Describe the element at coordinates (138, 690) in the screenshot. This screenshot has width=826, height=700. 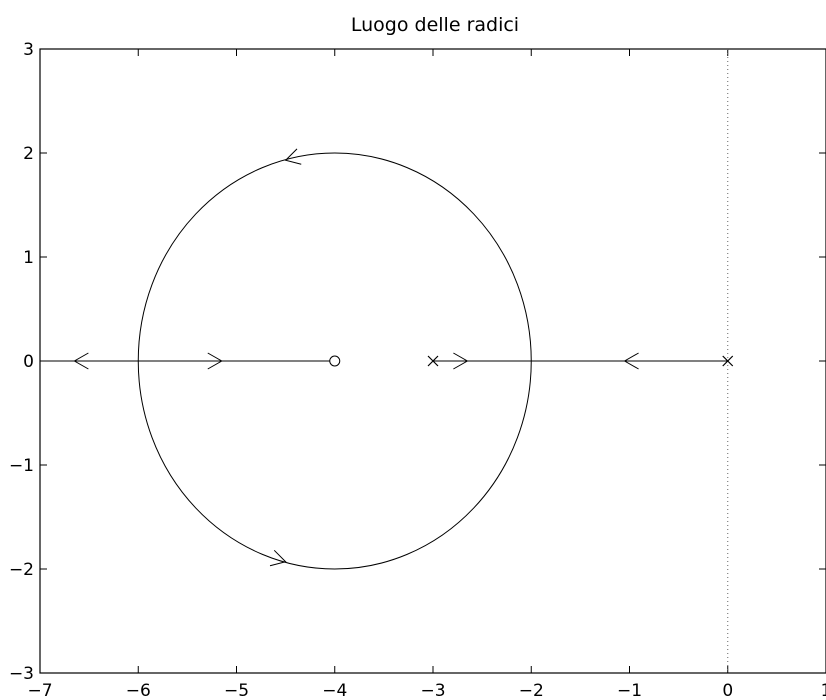
I see `x-tick-label: −6` at that location.